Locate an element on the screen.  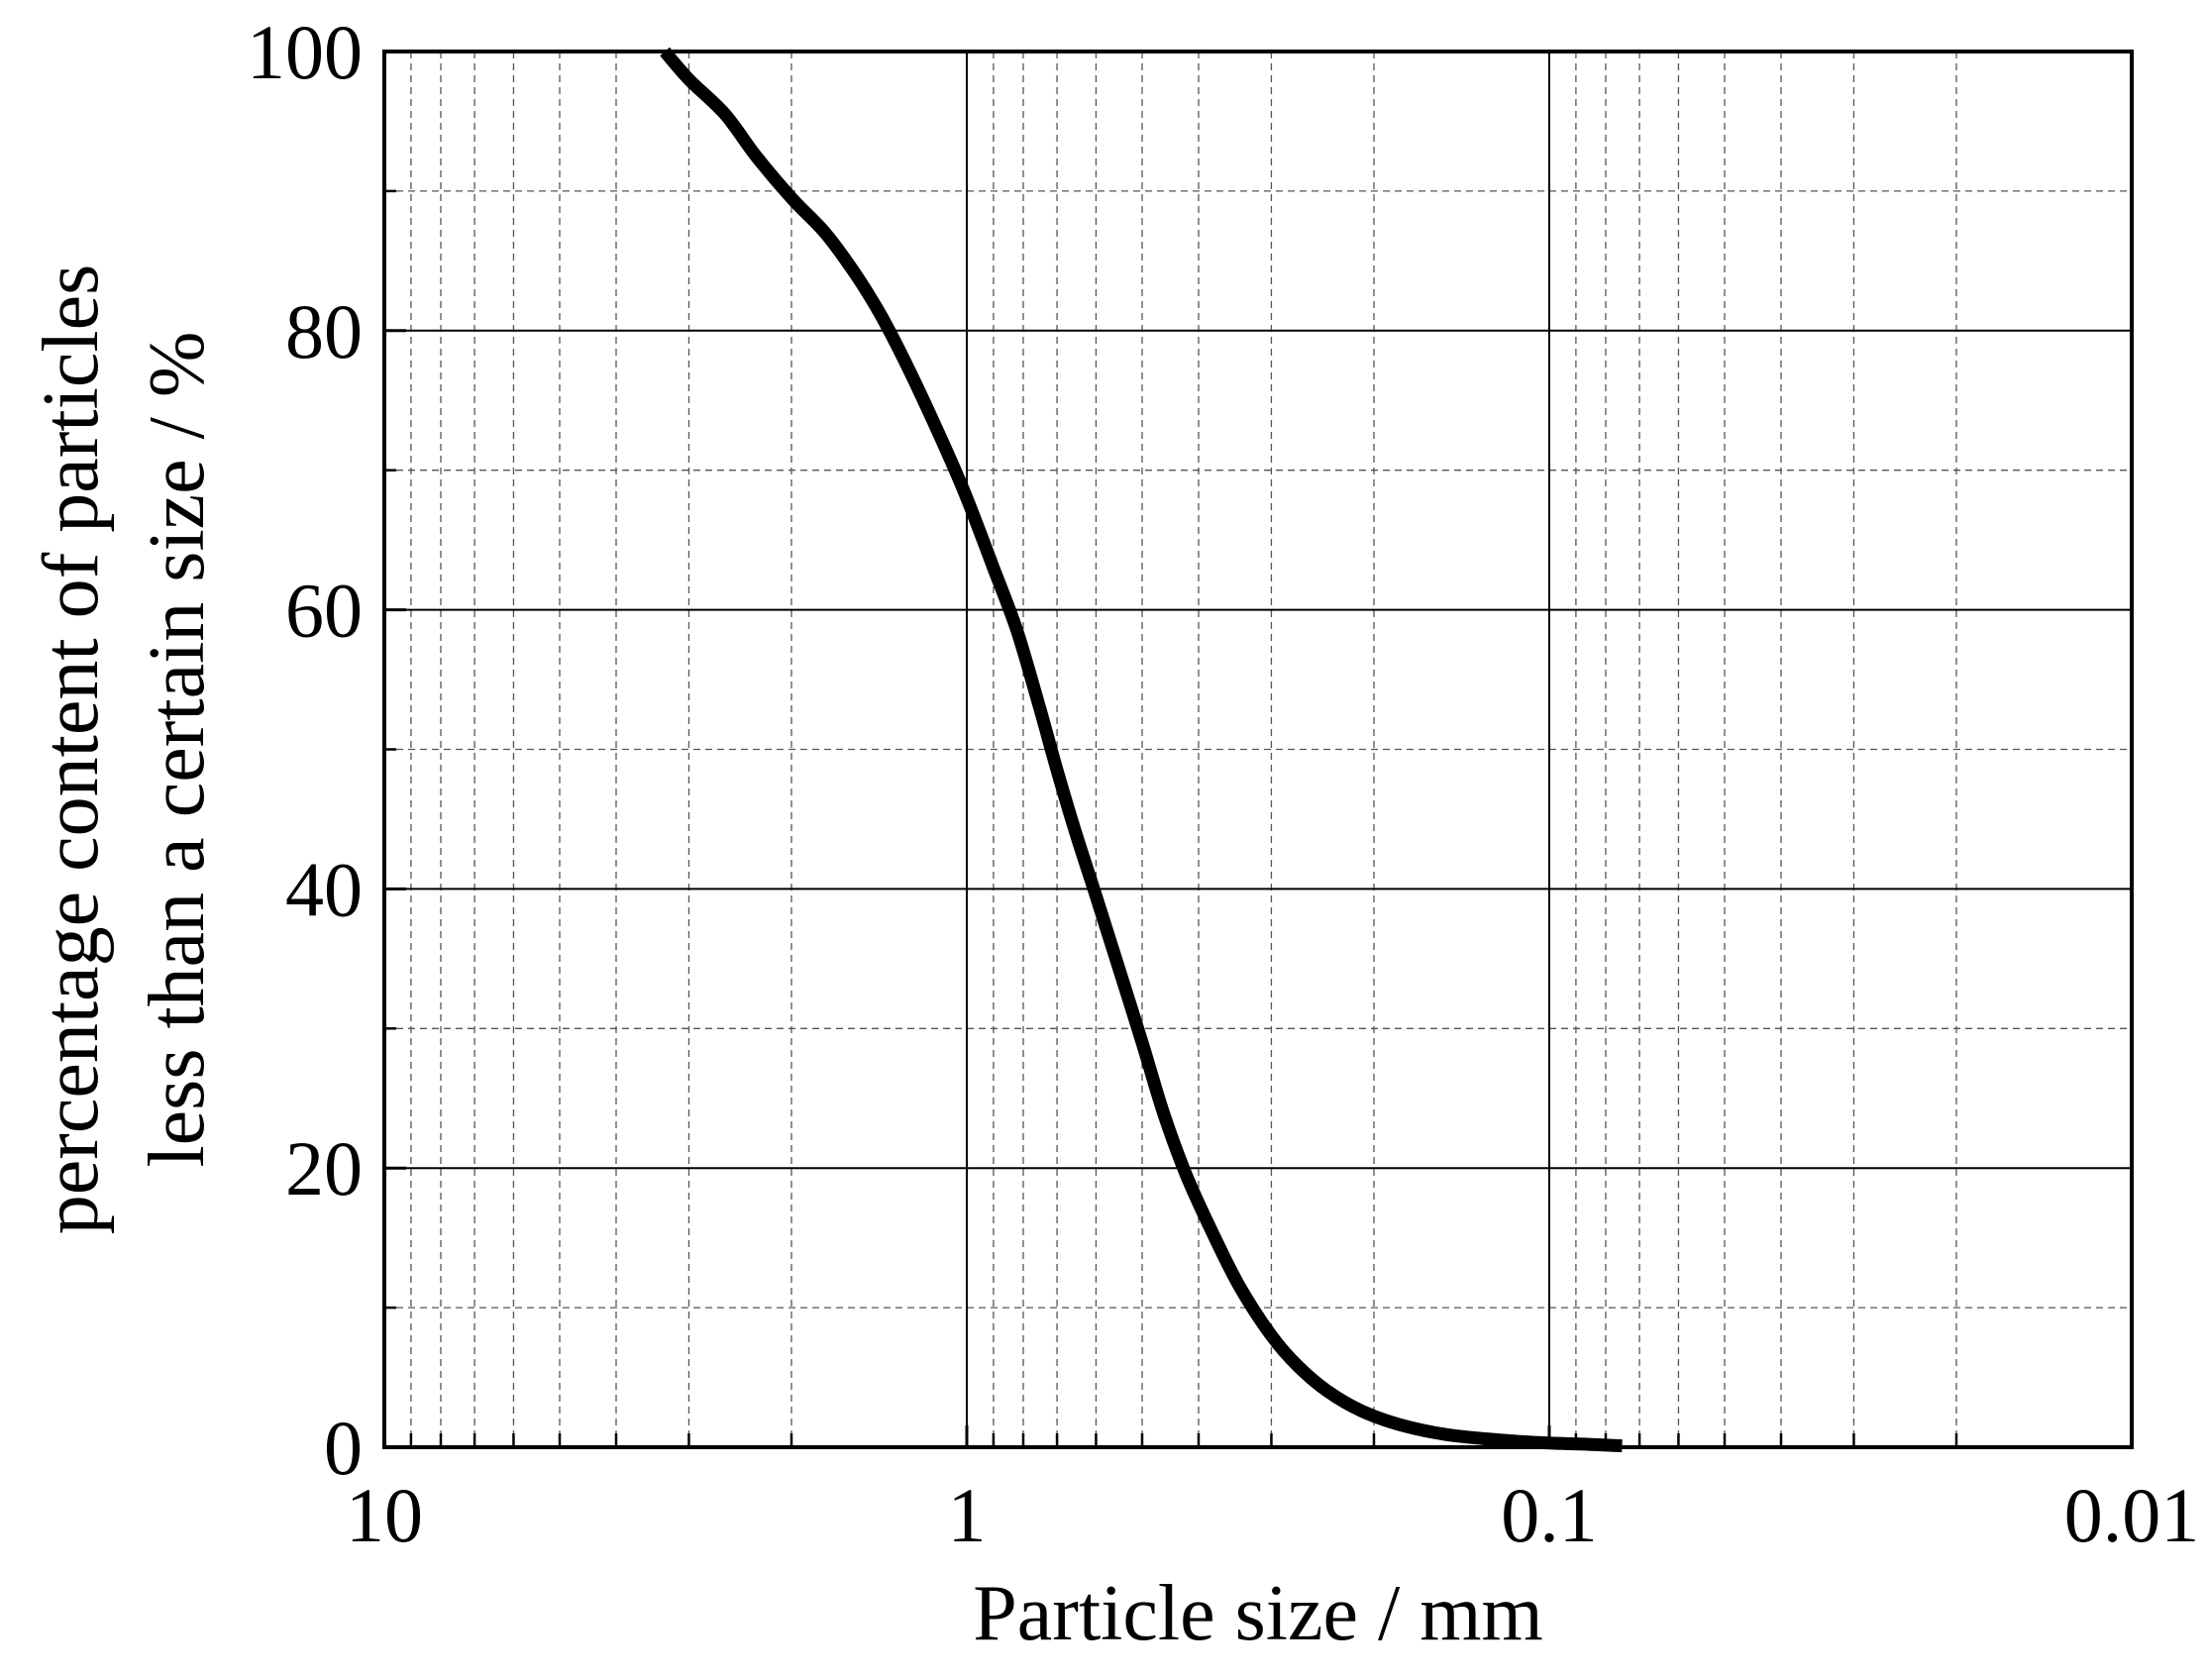
x-tick-label: 0.01 is located at coordinates (2132, 1515).